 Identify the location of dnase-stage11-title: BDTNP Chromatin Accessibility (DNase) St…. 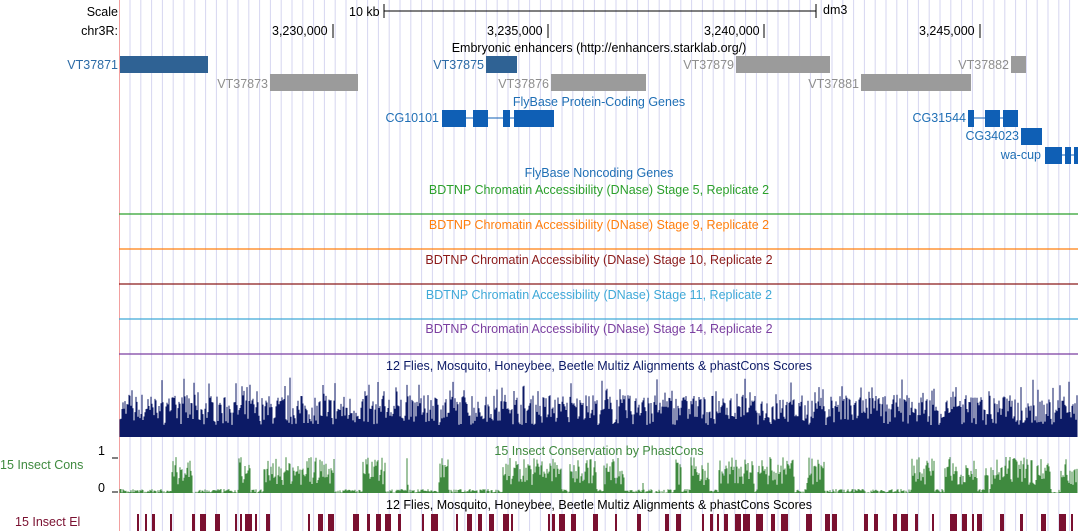
(599, 295).